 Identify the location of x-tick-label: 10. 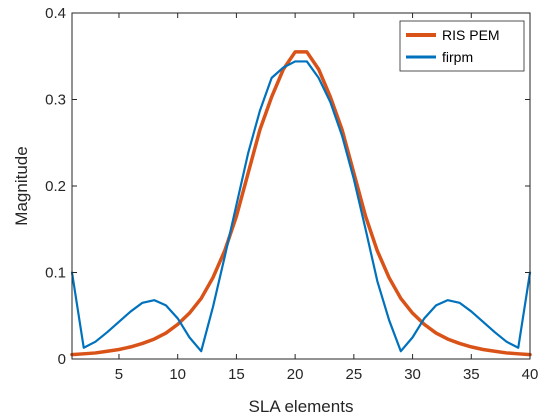
(177, 374).